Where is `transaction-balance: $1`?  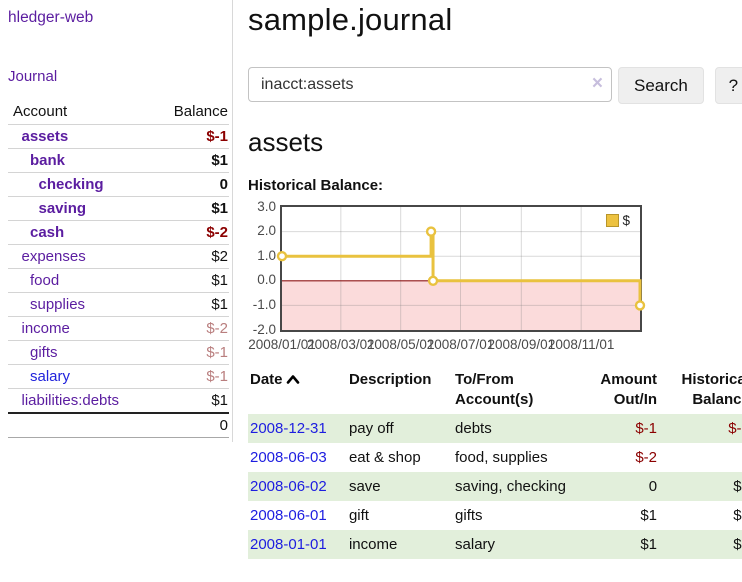 transaction-balance: $1 is located at coordinates (737, 544).